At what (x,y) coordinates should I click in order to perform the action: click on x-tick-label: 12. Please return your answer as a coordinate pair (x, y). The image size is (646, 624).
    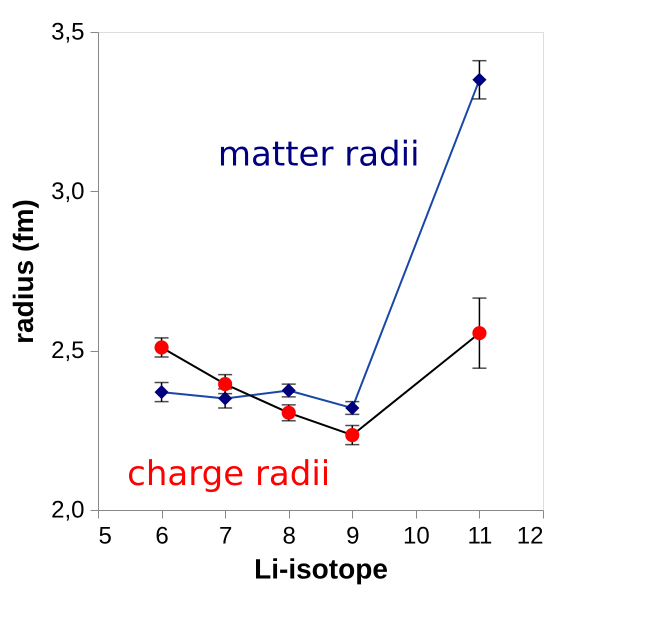
    Looking at the image, I should click on (530, 536).